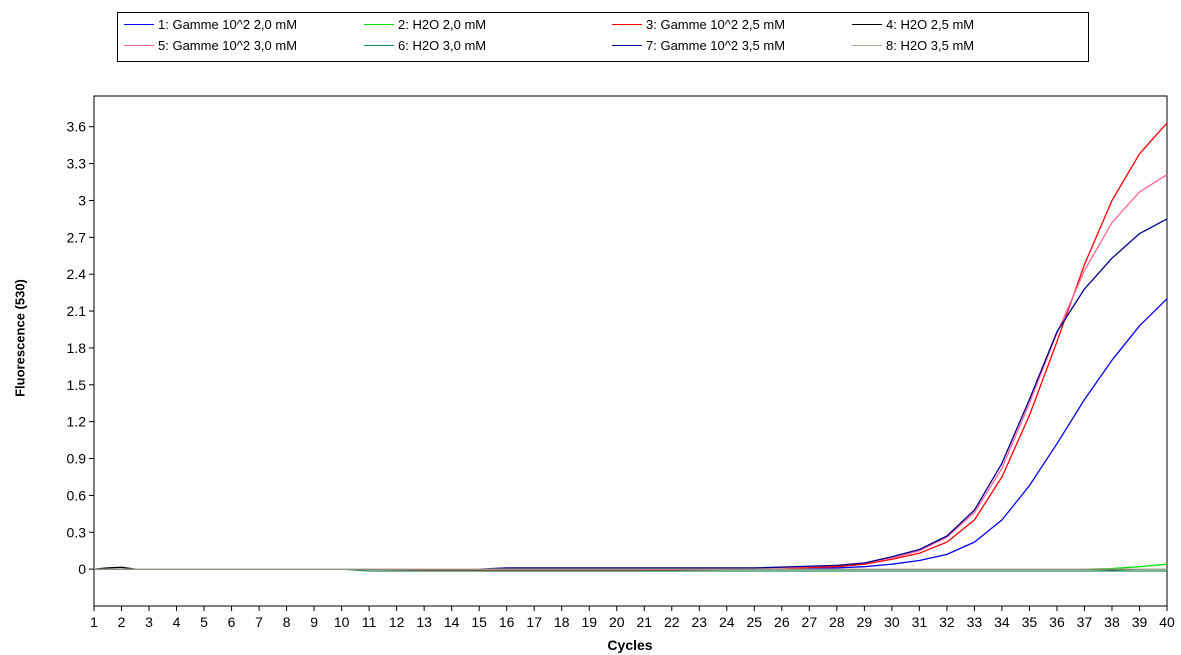  What do you see at coordinates (975, 622) in the screenshot?
I see `x-tick-label: 33` at bounding box center [975, 622].